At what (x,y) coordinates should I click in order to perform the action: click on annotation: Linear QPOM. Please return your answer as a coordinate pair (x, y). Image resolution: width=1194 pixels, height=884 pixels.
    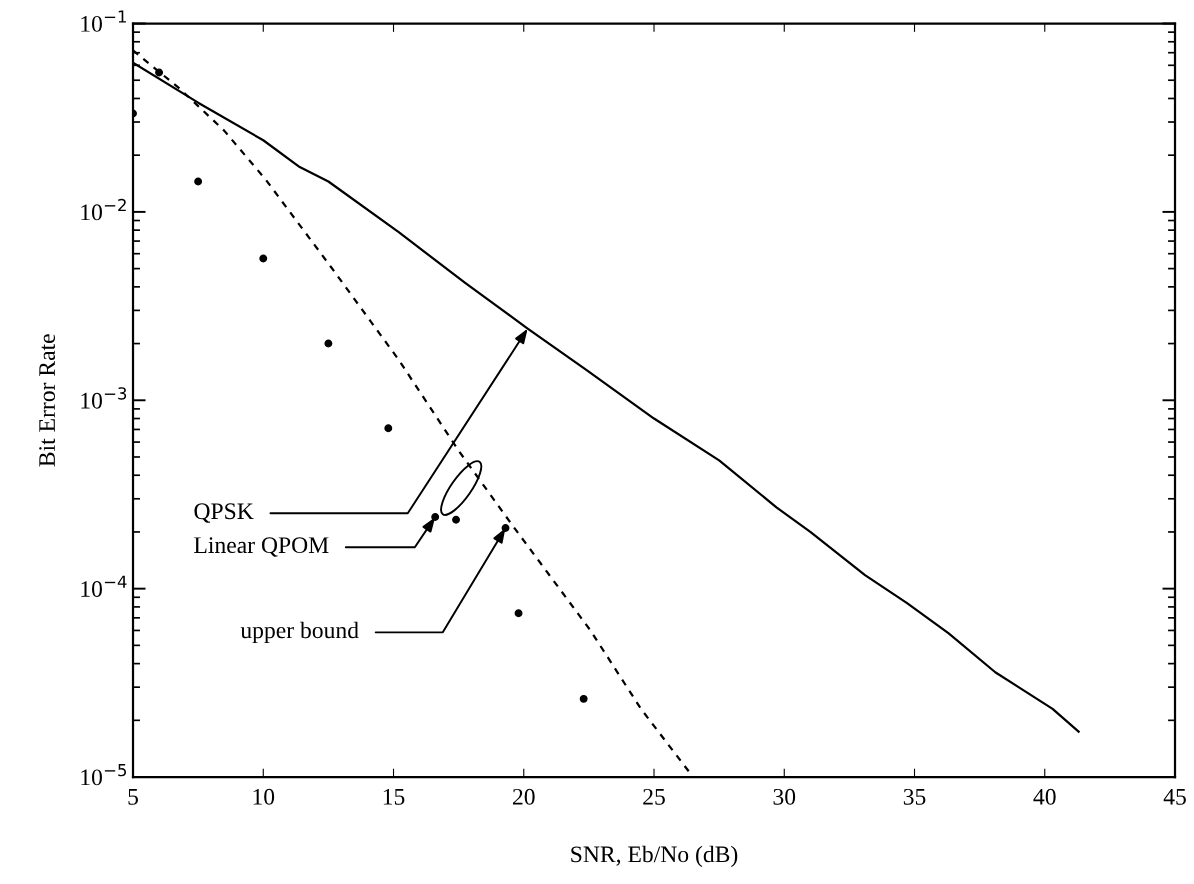
    Looking at the image, I should click on (261, 547).